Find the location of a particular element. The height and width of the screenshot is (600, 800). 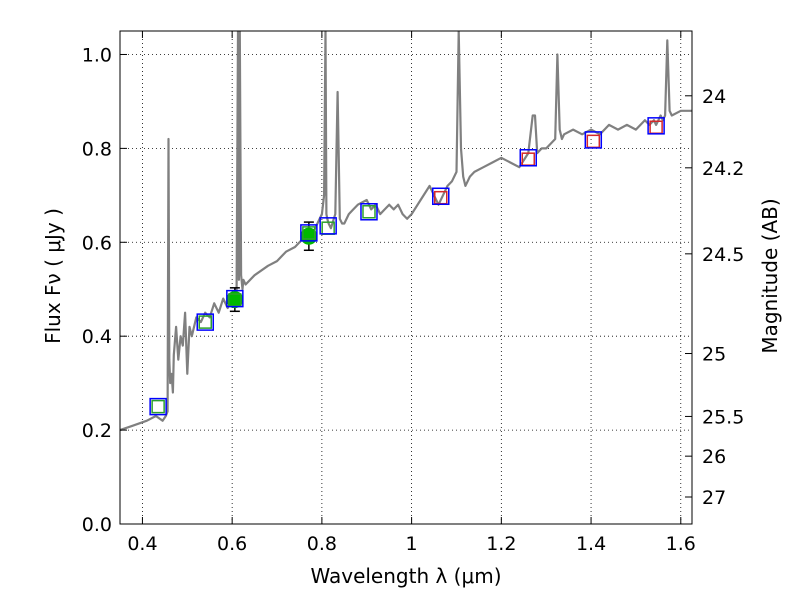

right-tick-label: 24.2 is located at coordinates (723, 169).